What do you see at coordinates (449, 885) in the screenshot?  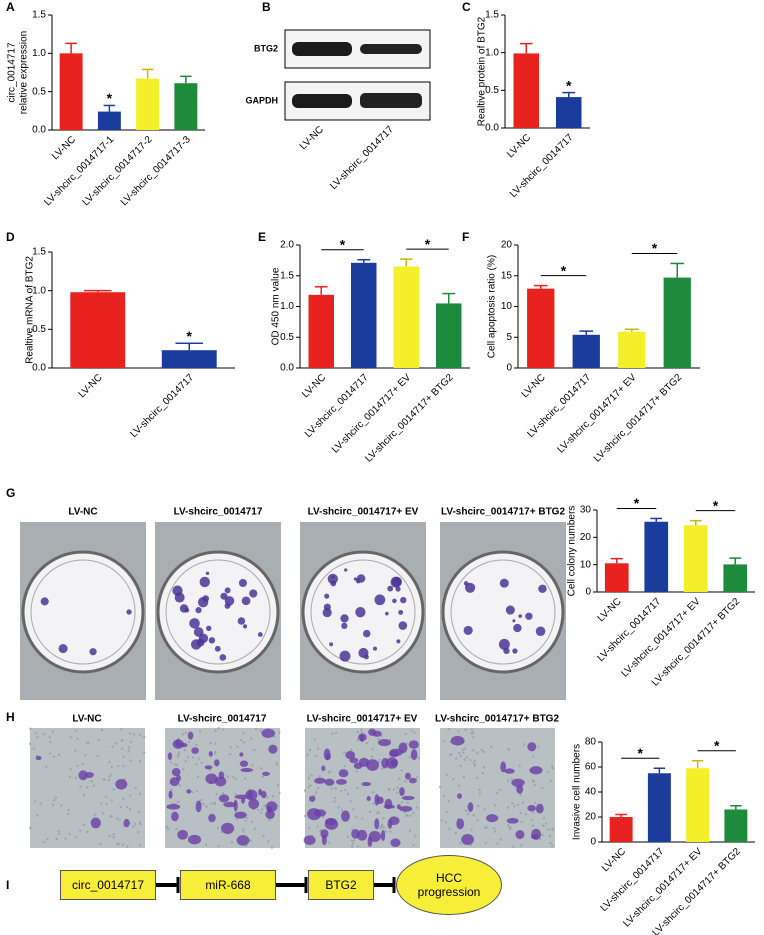 I see `node-ellipse: HCC progression` at bounding box center [449, 885].